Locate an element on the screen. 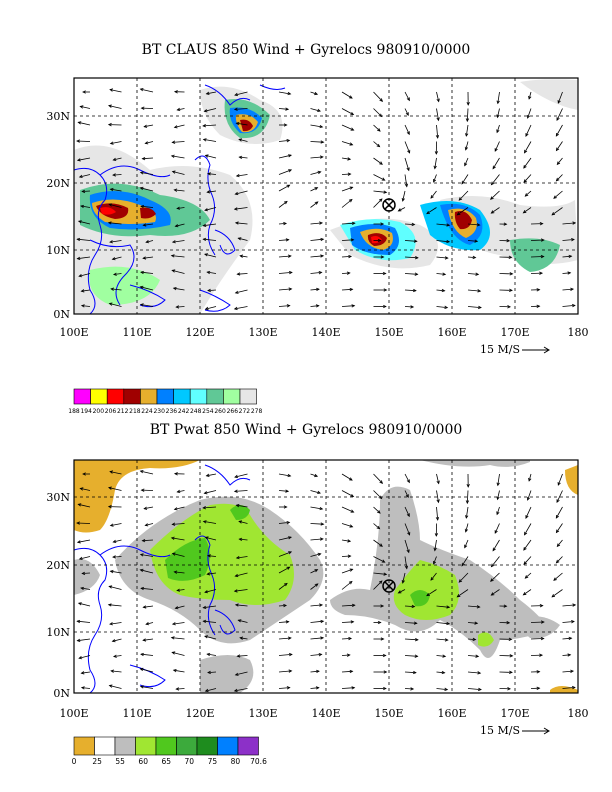  colorbar-label: 70.6 is located at coordinates (258, 761).